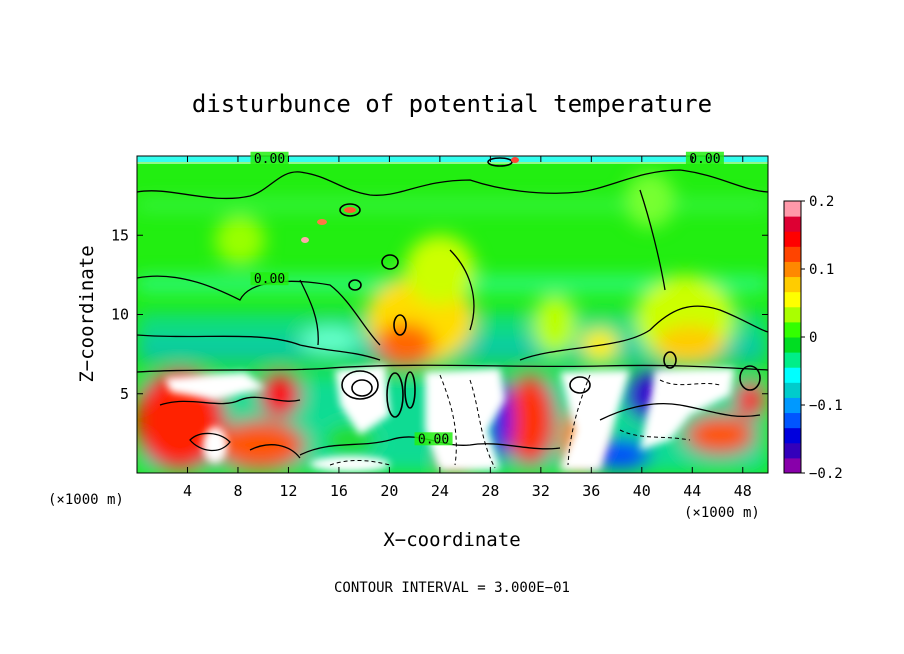 This screenshot has height=654, width=904. I want to click on colorbar-tick-label: 0.1, so click(821, 270).